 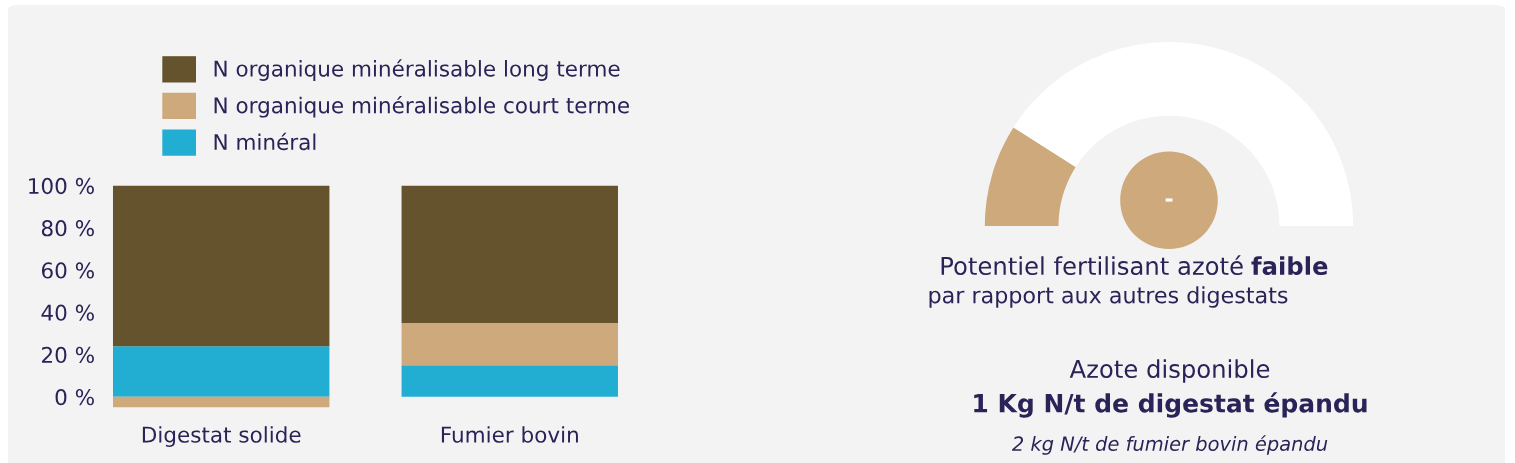 What do you see at coordinates (67, 228) in the screenshot?
I see `y-tick-label: 80 %` at bounding box center [67, 228].